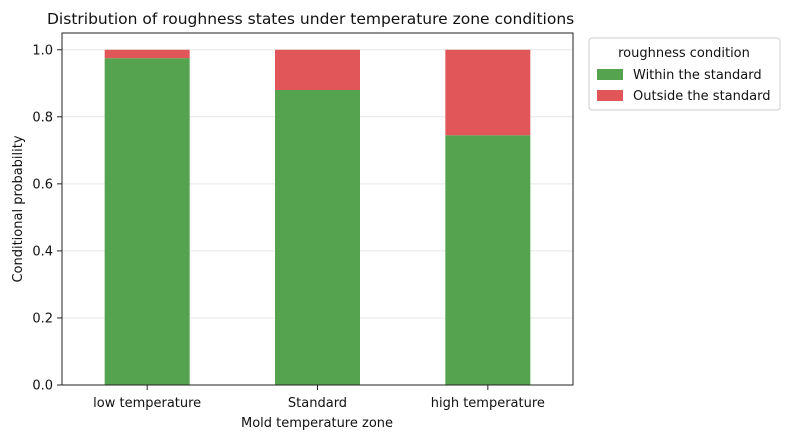  Describe the element at coordinates (42, 50) in the screenshot. I see `y-tick-label: 1.0` at that location.